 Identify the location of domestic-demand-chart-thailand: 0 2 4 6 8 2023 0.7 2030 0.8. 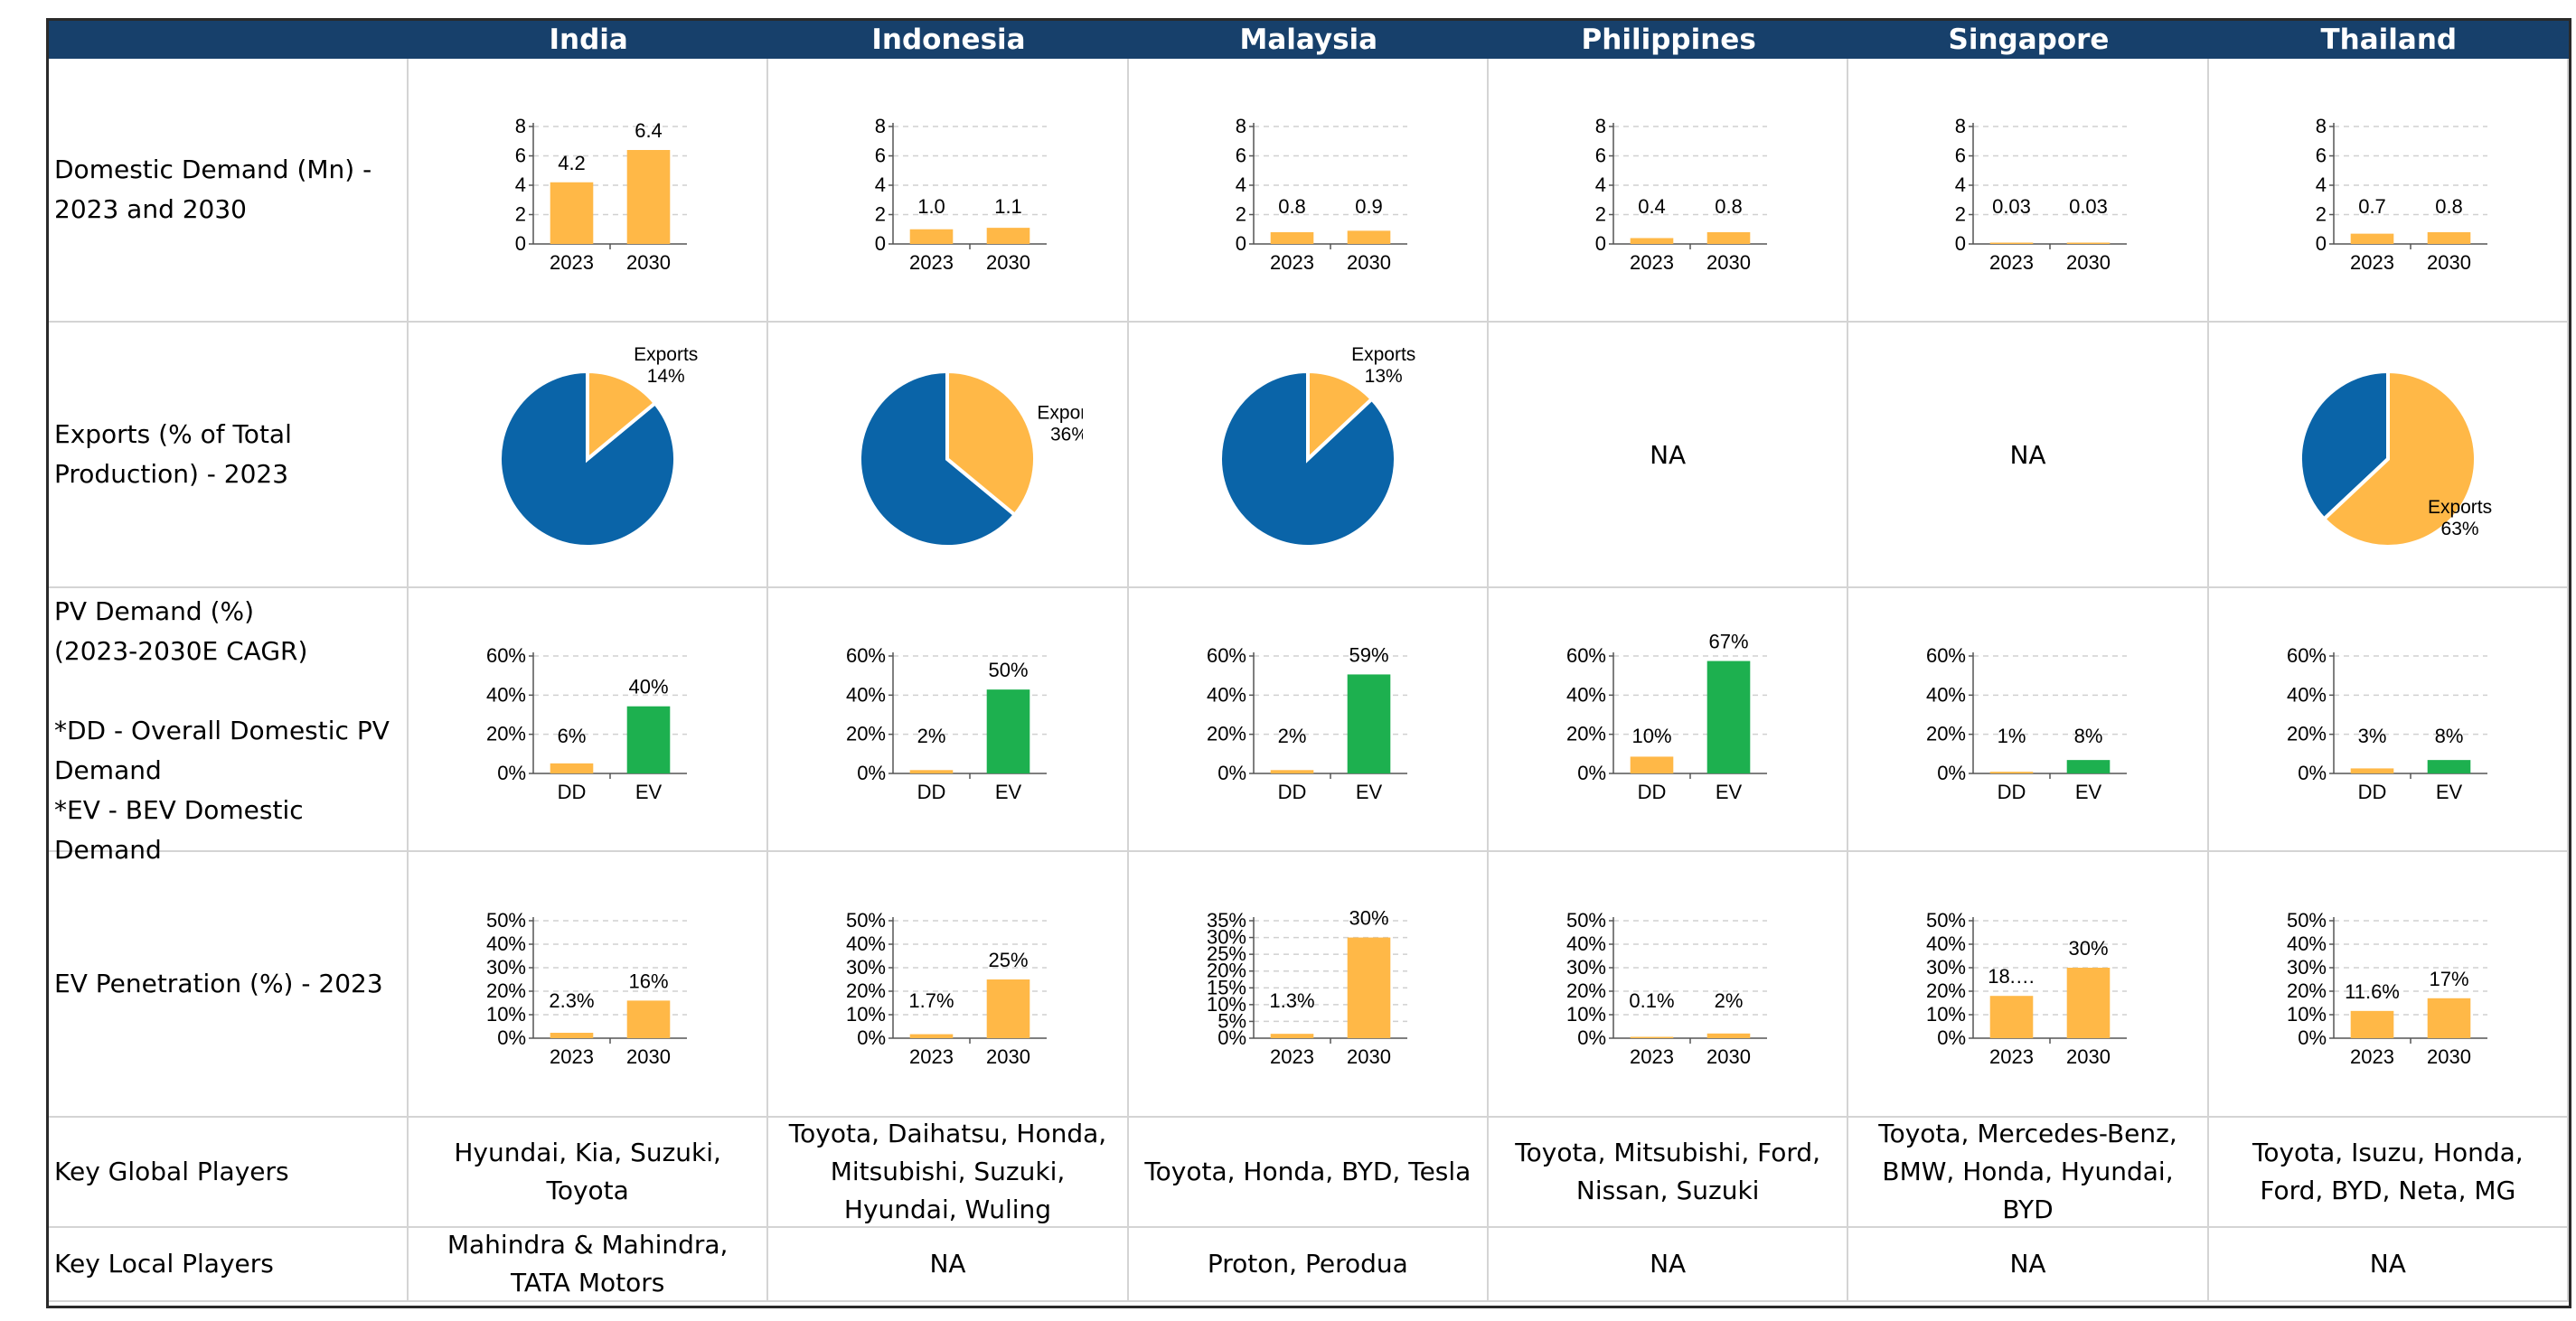
(2389, 191).